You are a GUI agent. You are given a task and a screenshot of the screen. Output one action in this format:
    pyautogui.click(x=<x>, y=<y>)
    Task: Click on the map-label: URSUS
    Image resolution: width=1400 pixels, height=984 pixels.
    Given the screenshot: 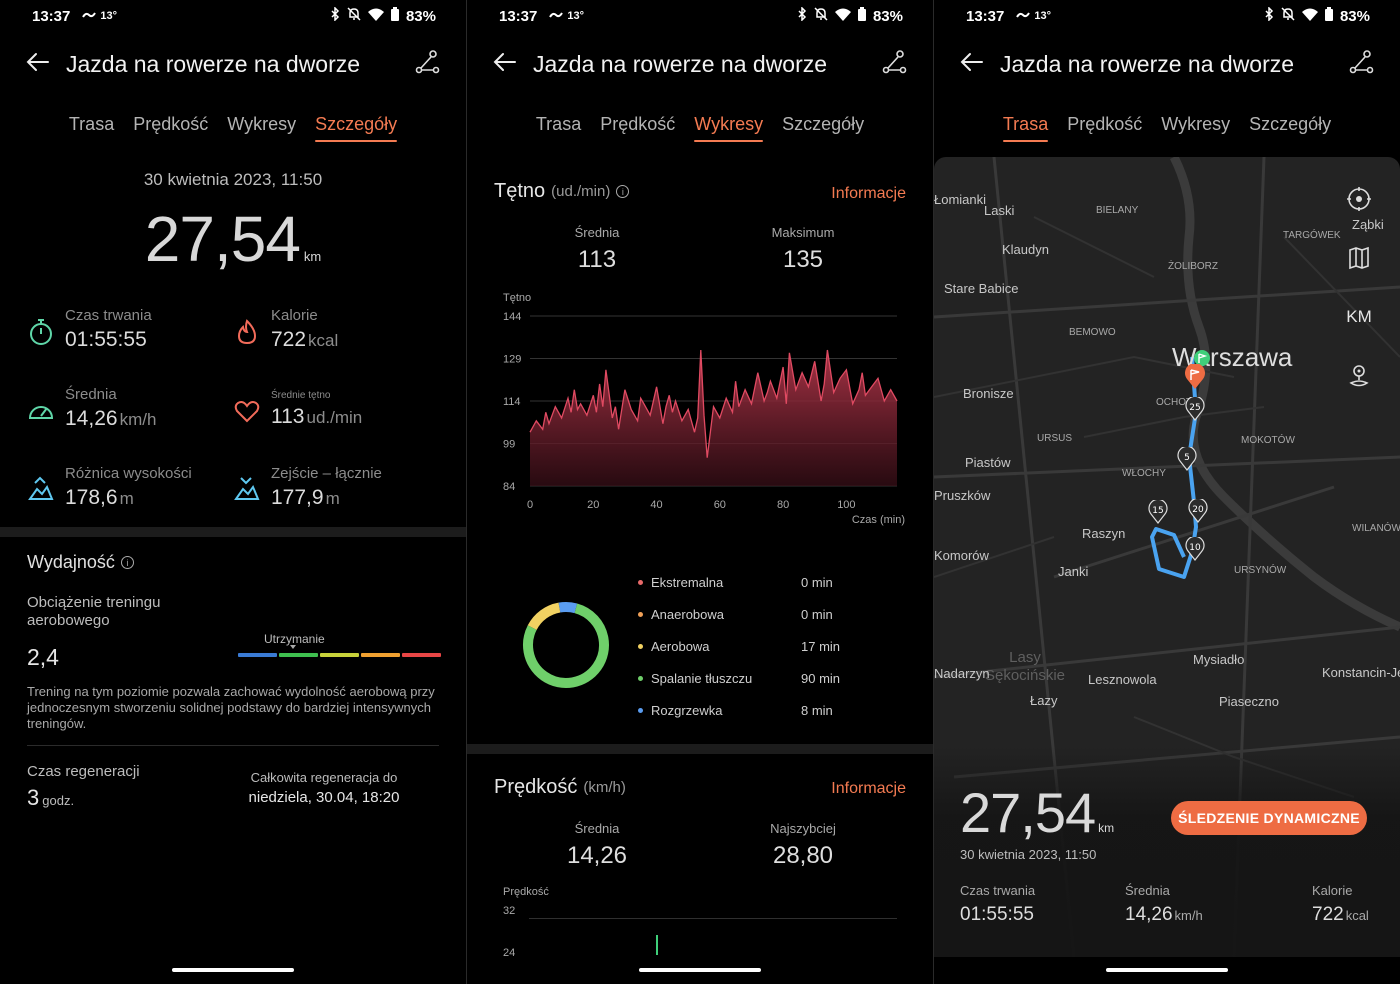 What is the action you would take?
    pyautogui.click(x=1055, y=438)
    